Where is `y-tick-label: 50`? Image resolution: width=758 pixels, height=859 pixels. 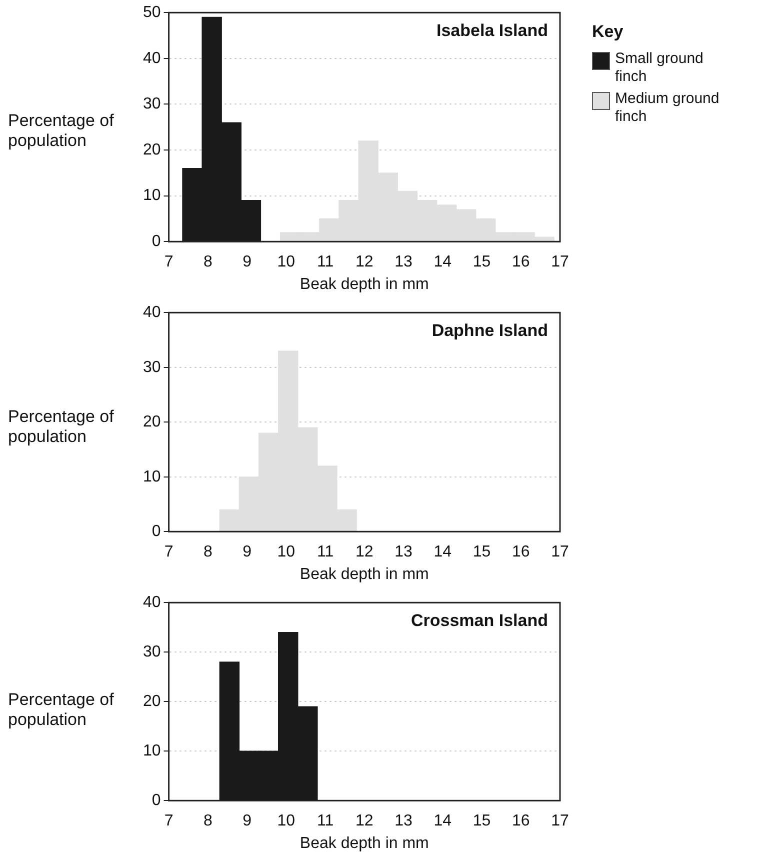
y-tick-label: 50 is located at coordinates (152, 13).